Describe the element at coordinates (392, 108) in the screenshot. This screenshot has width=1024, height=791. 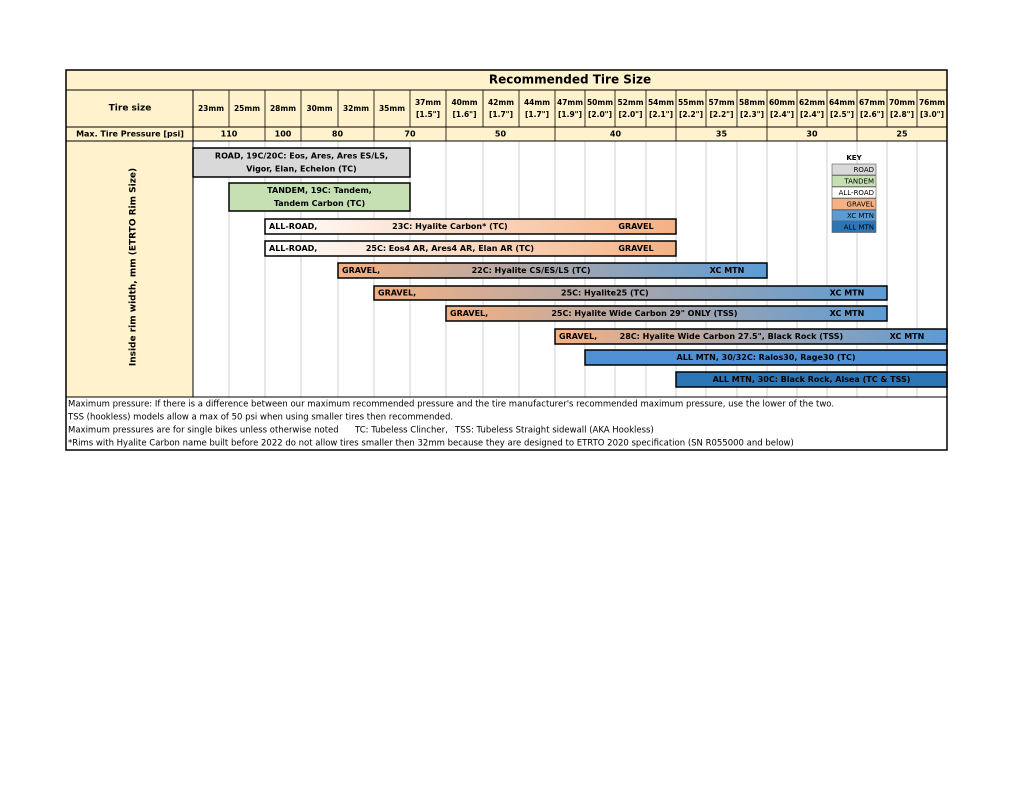
I see `column-size: 35mm` at that location.